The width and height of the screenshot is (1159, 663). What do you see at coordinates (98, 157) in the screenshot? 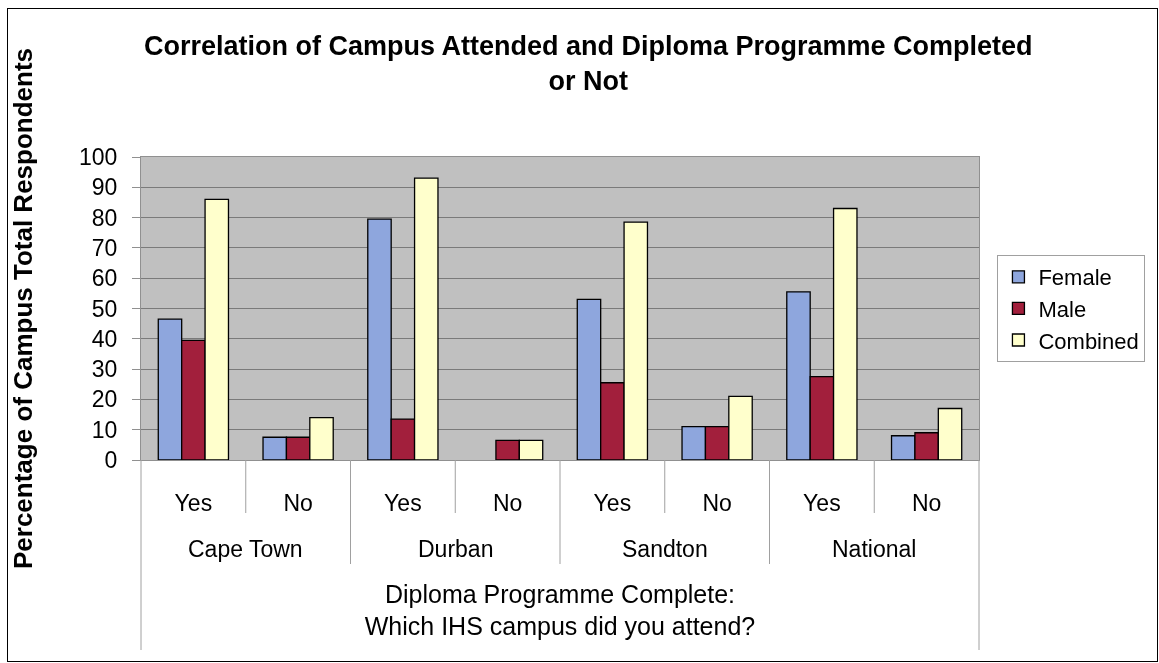
I see `y-tick-label: 100` at bounding box center [98, 157].